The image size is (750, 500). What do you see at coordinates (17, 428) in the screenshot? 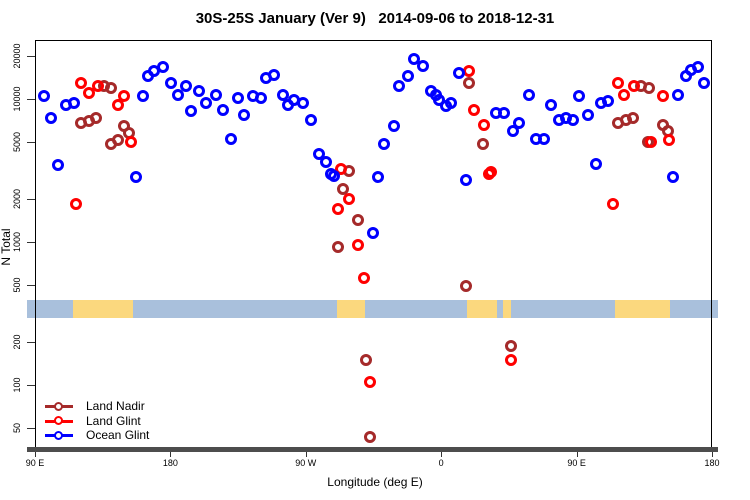
I see `y-tick-label: 50` at bounding box center [17, 428].